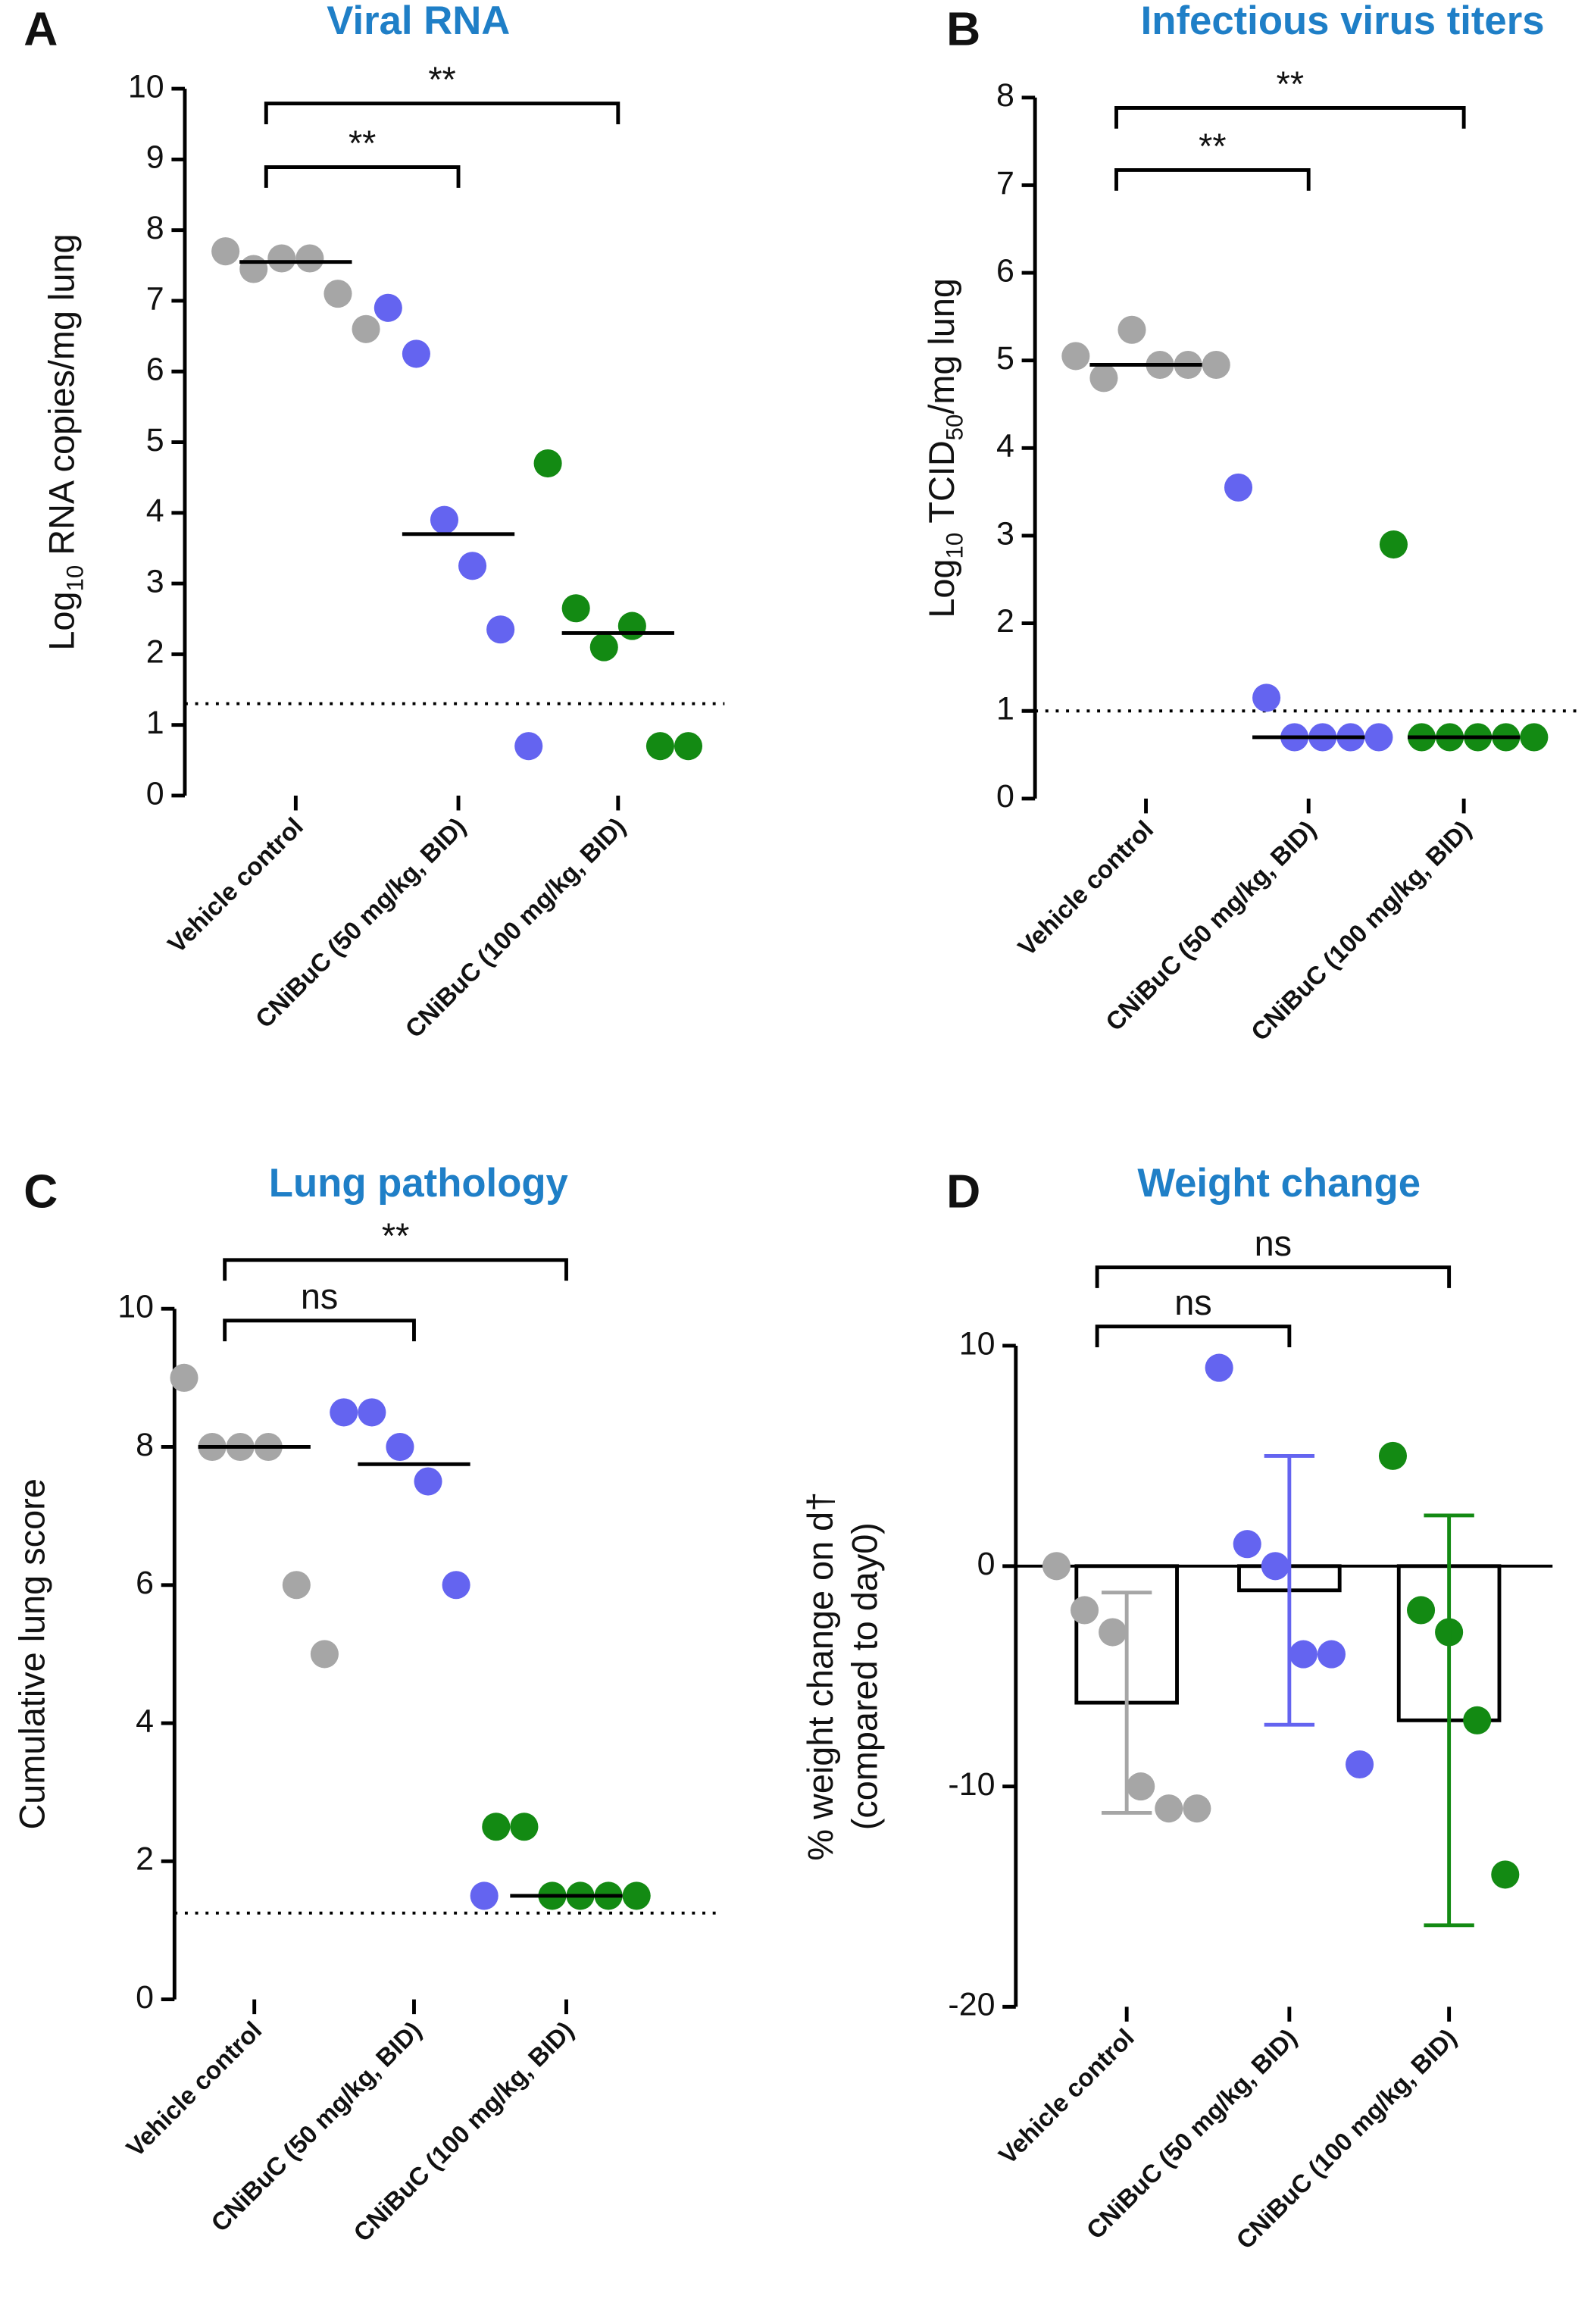  Describe the element at coordinates (941, 346) in the screenshot. I see `y-label-part: /mg lung` at that location.